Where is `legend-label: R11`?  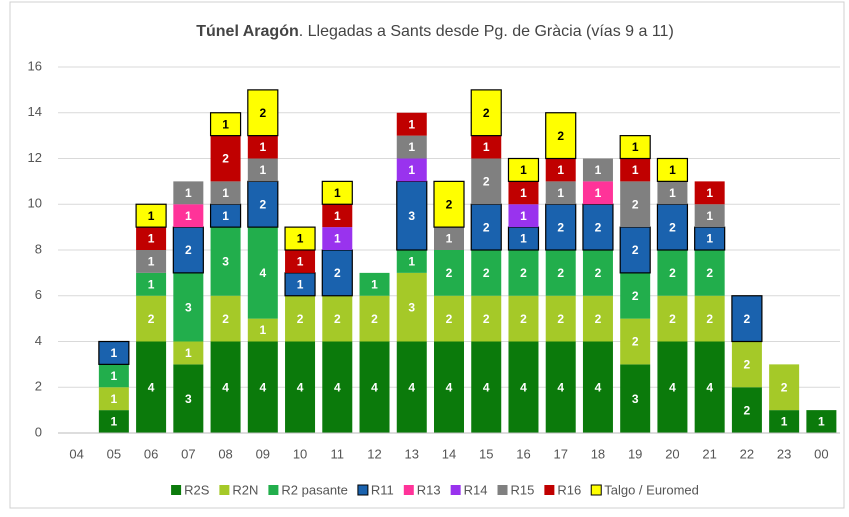 legend-label: R11 is located at coordinates (382, 489).